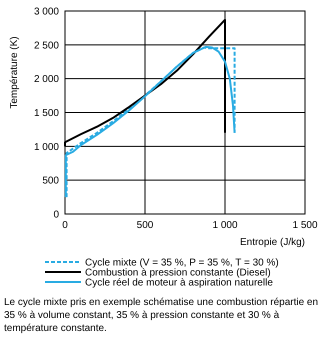 Image resolution: width=328 pixels, height=338 pixels. I want to click on y-tick-label: 500, so click(51, 181).